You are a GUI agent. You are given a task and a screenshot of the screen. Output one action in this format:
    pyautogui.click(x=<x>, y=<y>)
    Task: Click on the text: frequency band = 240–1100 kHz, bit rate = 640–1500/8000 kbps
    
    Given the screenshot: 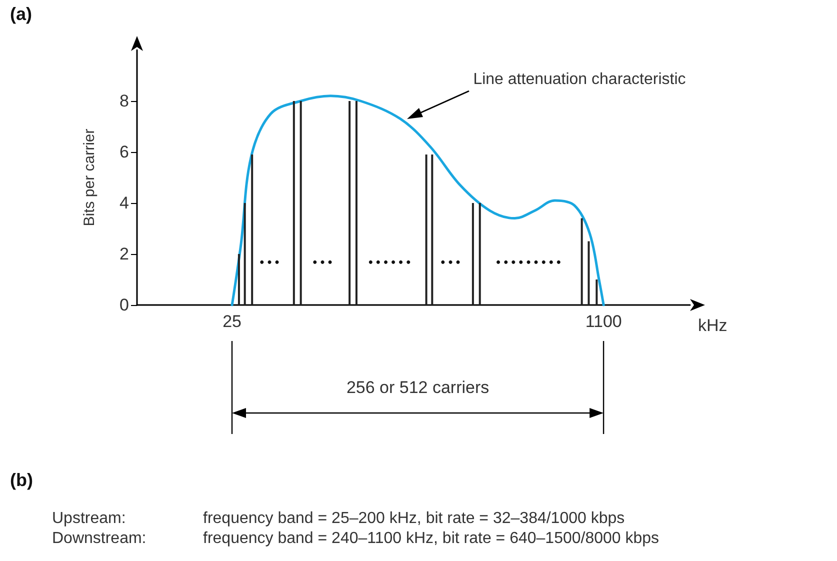 What is the action you would take?
    pyautogui.click(x=431, y=539)
    